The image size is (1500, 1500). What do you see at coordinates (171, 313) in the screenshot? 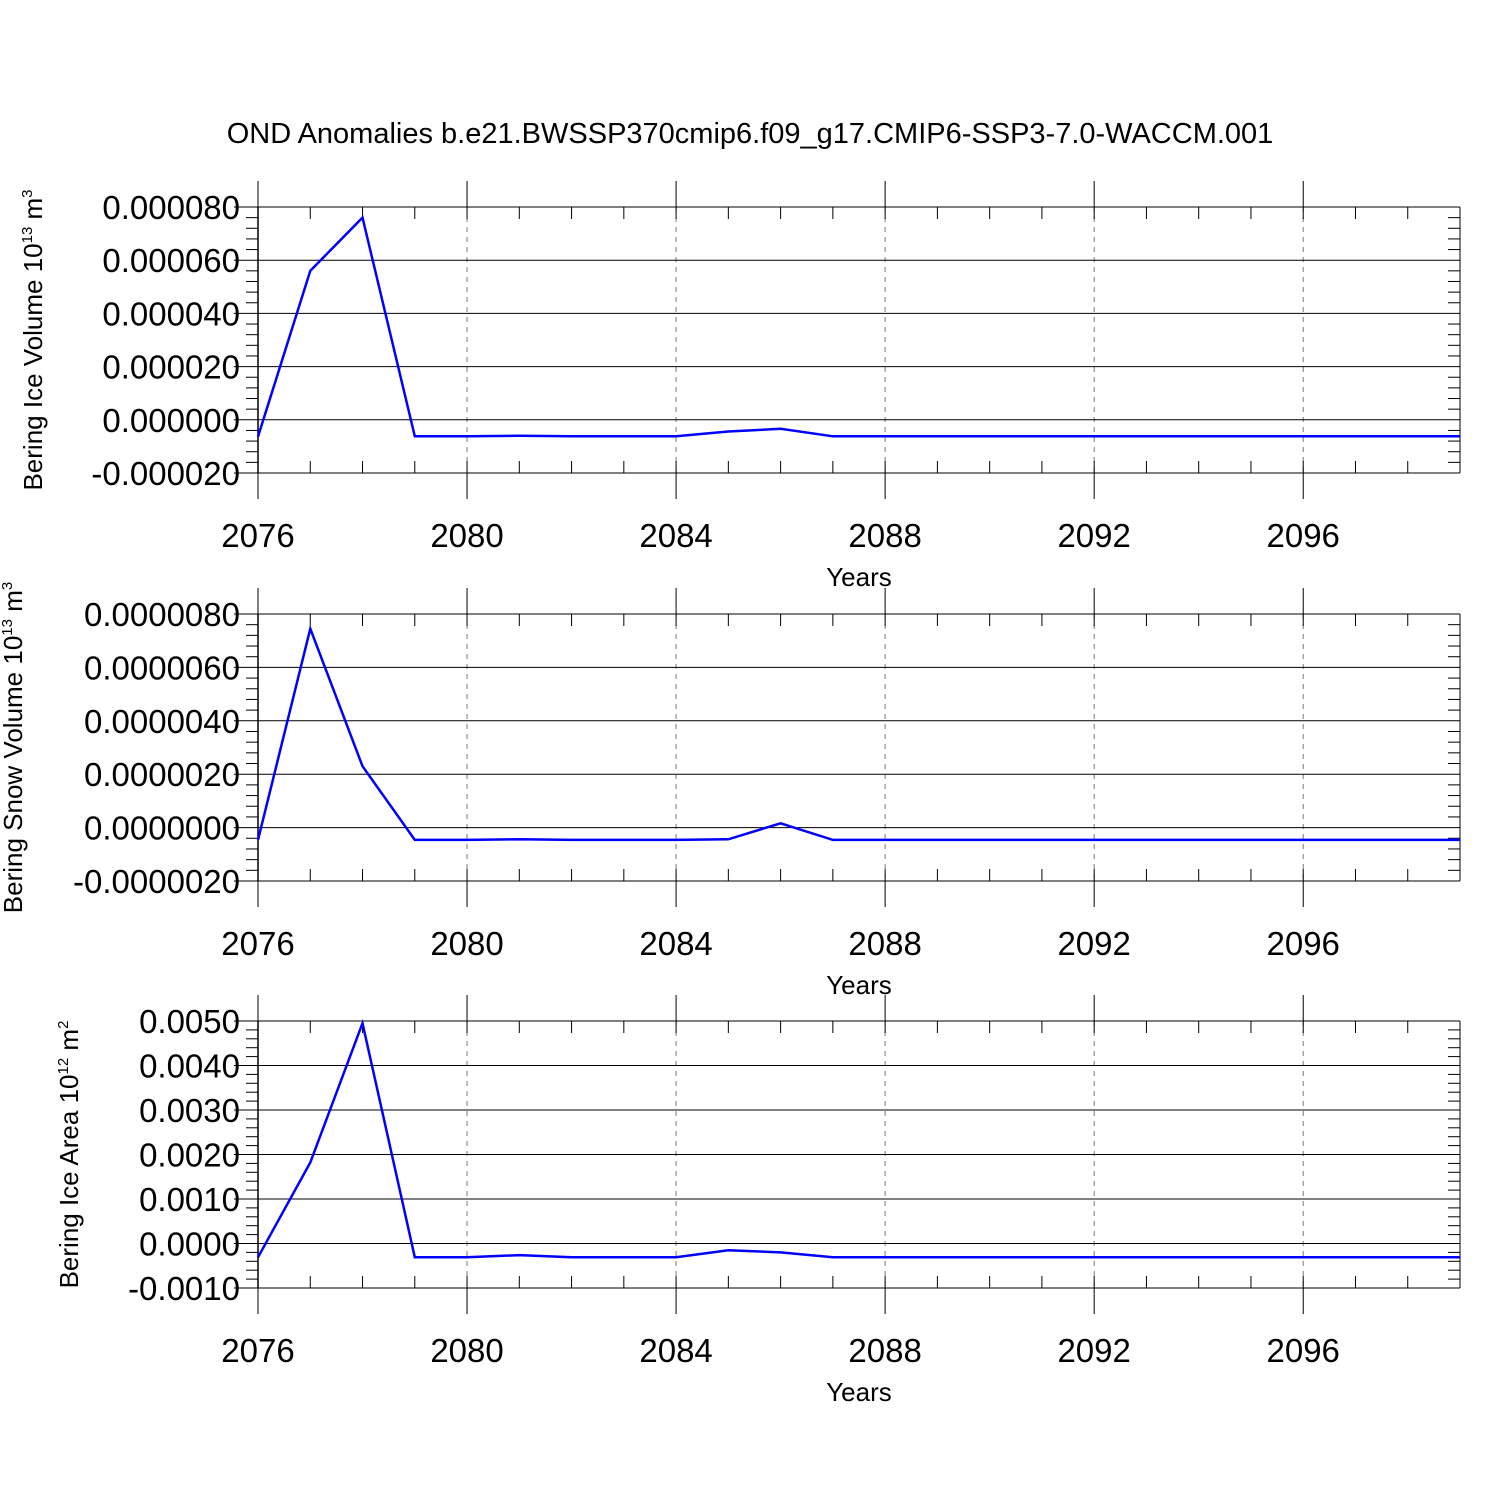
I see `y-tick-label: 0.000040` at bounding box center [171, 313].